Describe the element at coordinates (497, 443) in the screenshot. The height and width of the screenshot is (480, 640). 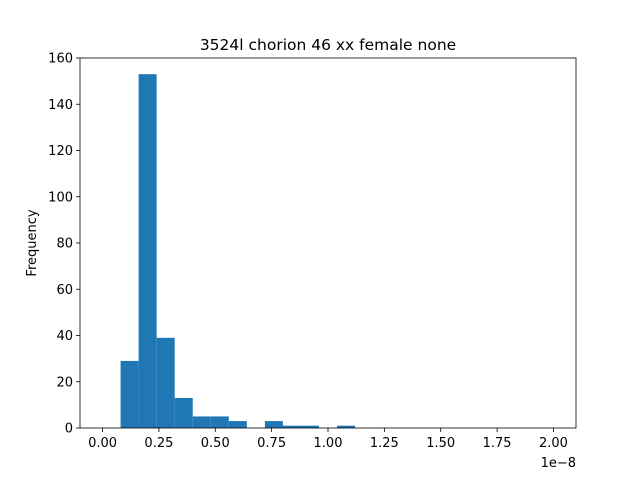
I see `x-tick-label: 1.75` at that location.